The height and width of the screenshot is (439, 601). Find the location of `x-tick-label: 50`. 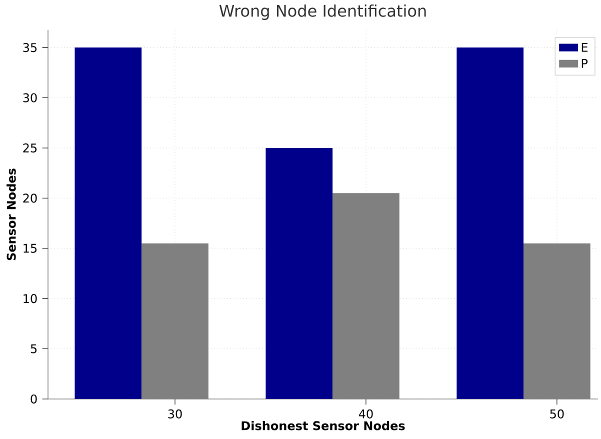

x-tick-label: 50 is located at coordinates (557, 413).